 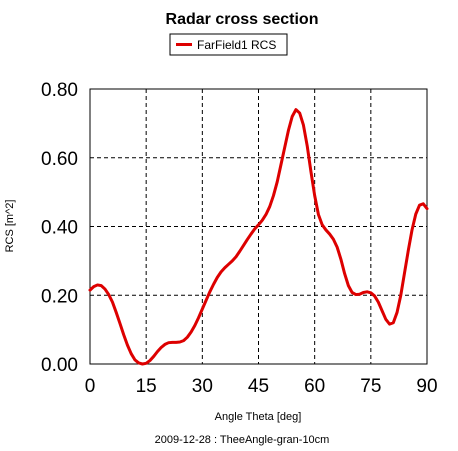 I want to click on y-tick-label: 0.80, so click(x=59, y=90).